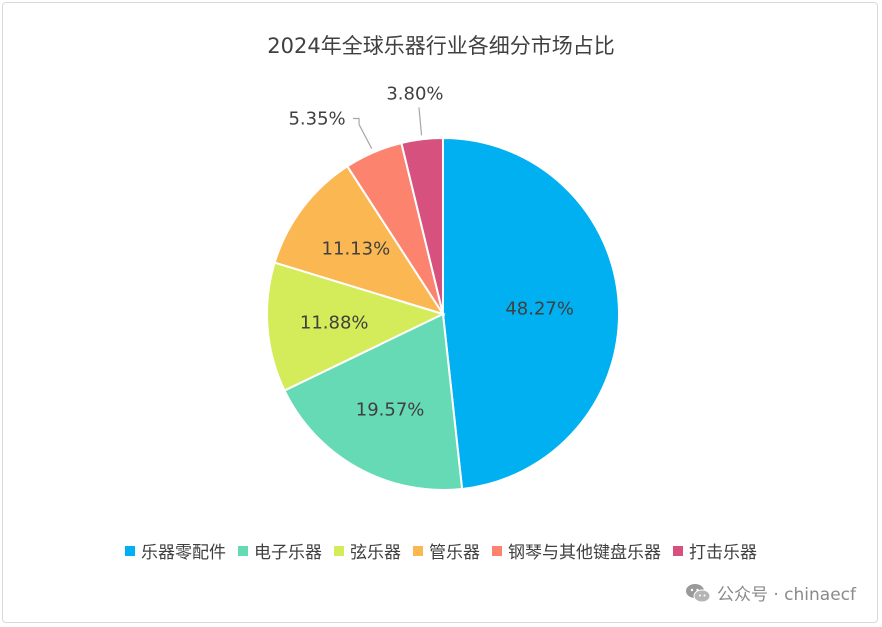  Describe the element at coordinates (539, 309) in the screenshot. I see `data-label-0: 48.27%` at that location.